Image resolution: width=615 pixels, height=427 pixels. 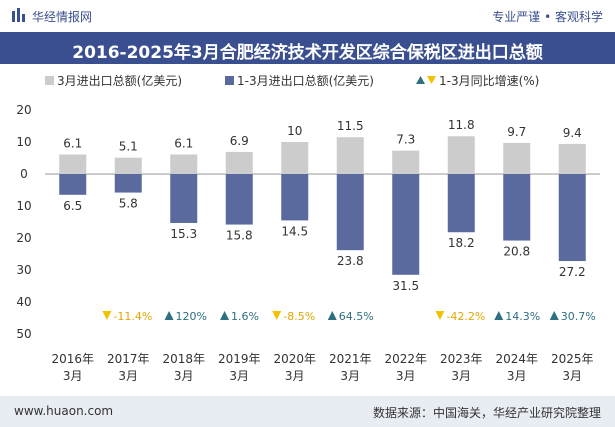 I want to click on y-tick-label: 0, so click(x=24, y=174).